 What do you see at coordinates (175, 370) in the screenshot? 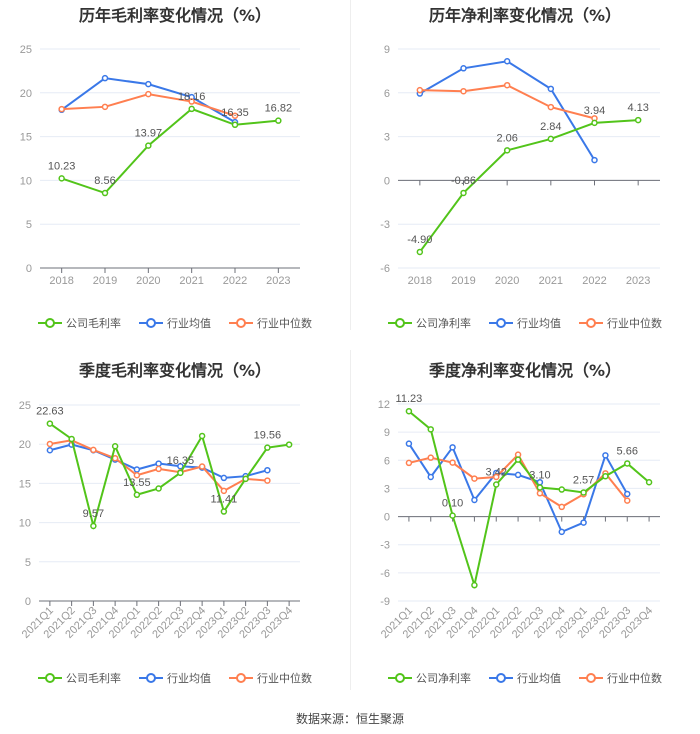
I see `chart-title-quarterly-gross: 季度毛利率变化情况（%）` at bounding box center [175, 370].